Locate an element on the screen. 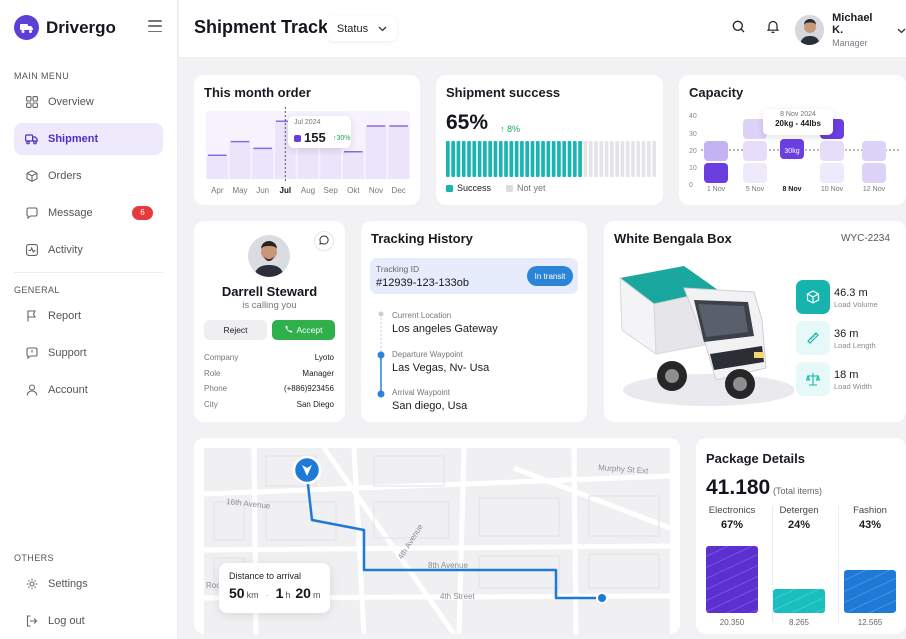 This screenshot has width=906, height=639. capacity-x-tick: 5 Nov is located at coordinates (755, 189).